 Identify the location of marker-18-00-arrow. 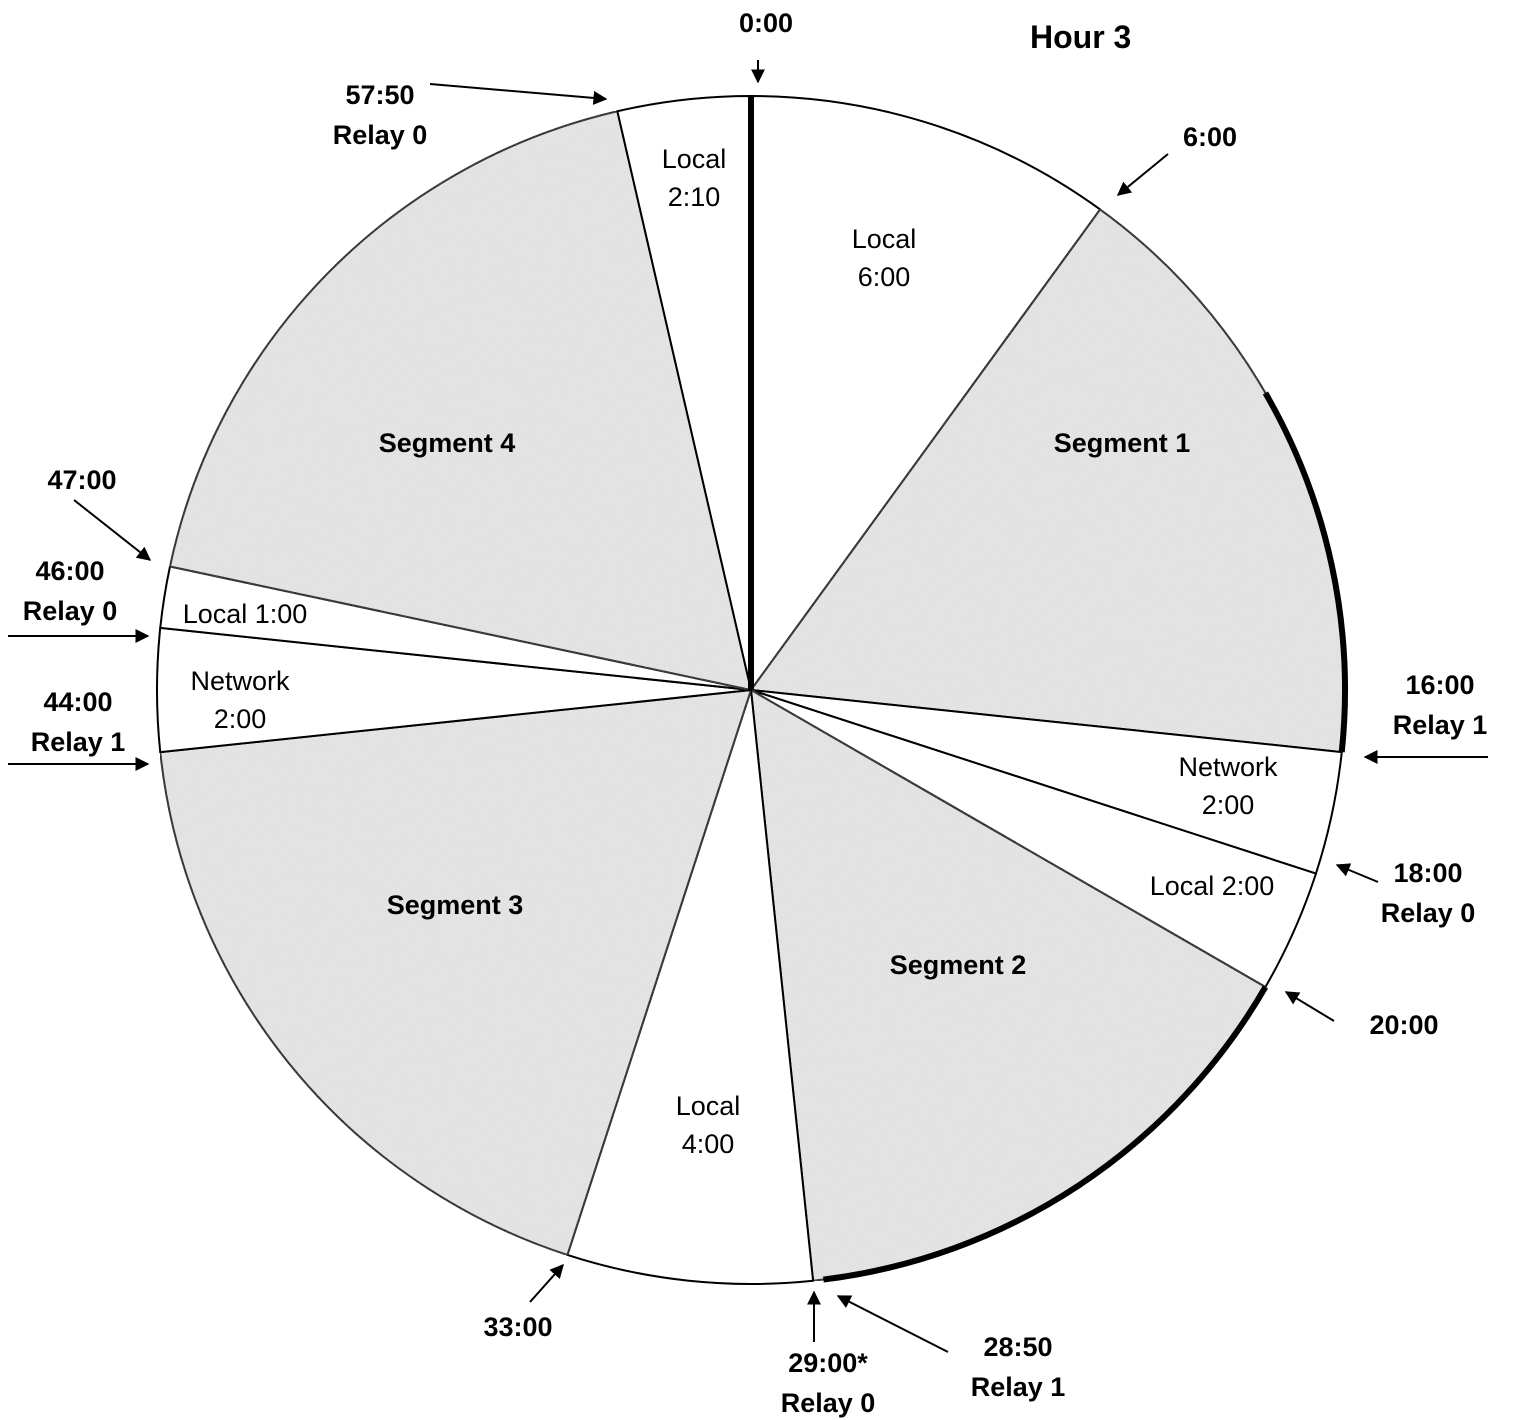
(1357, 873).